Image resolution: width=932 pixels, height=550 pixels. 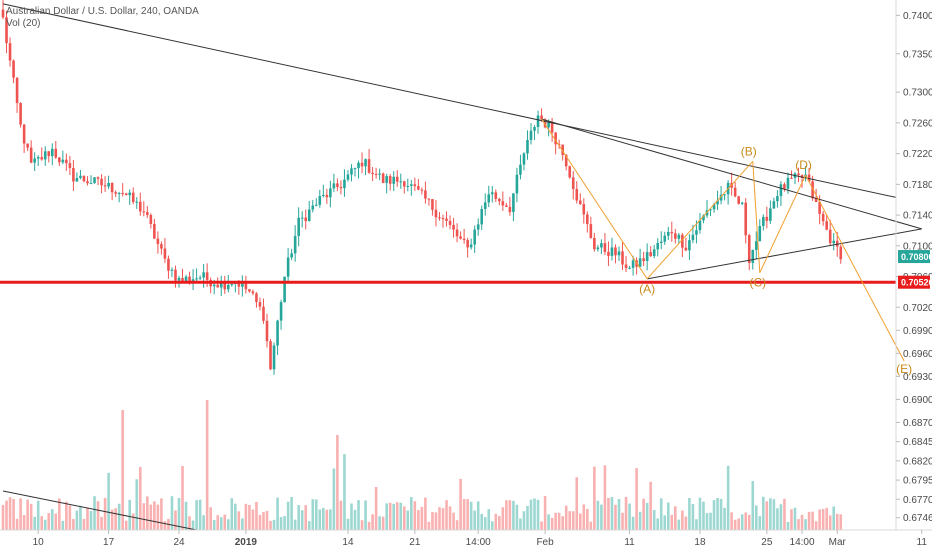 I want to click on triangle-upper-trendline, so click(x=731, y=174).